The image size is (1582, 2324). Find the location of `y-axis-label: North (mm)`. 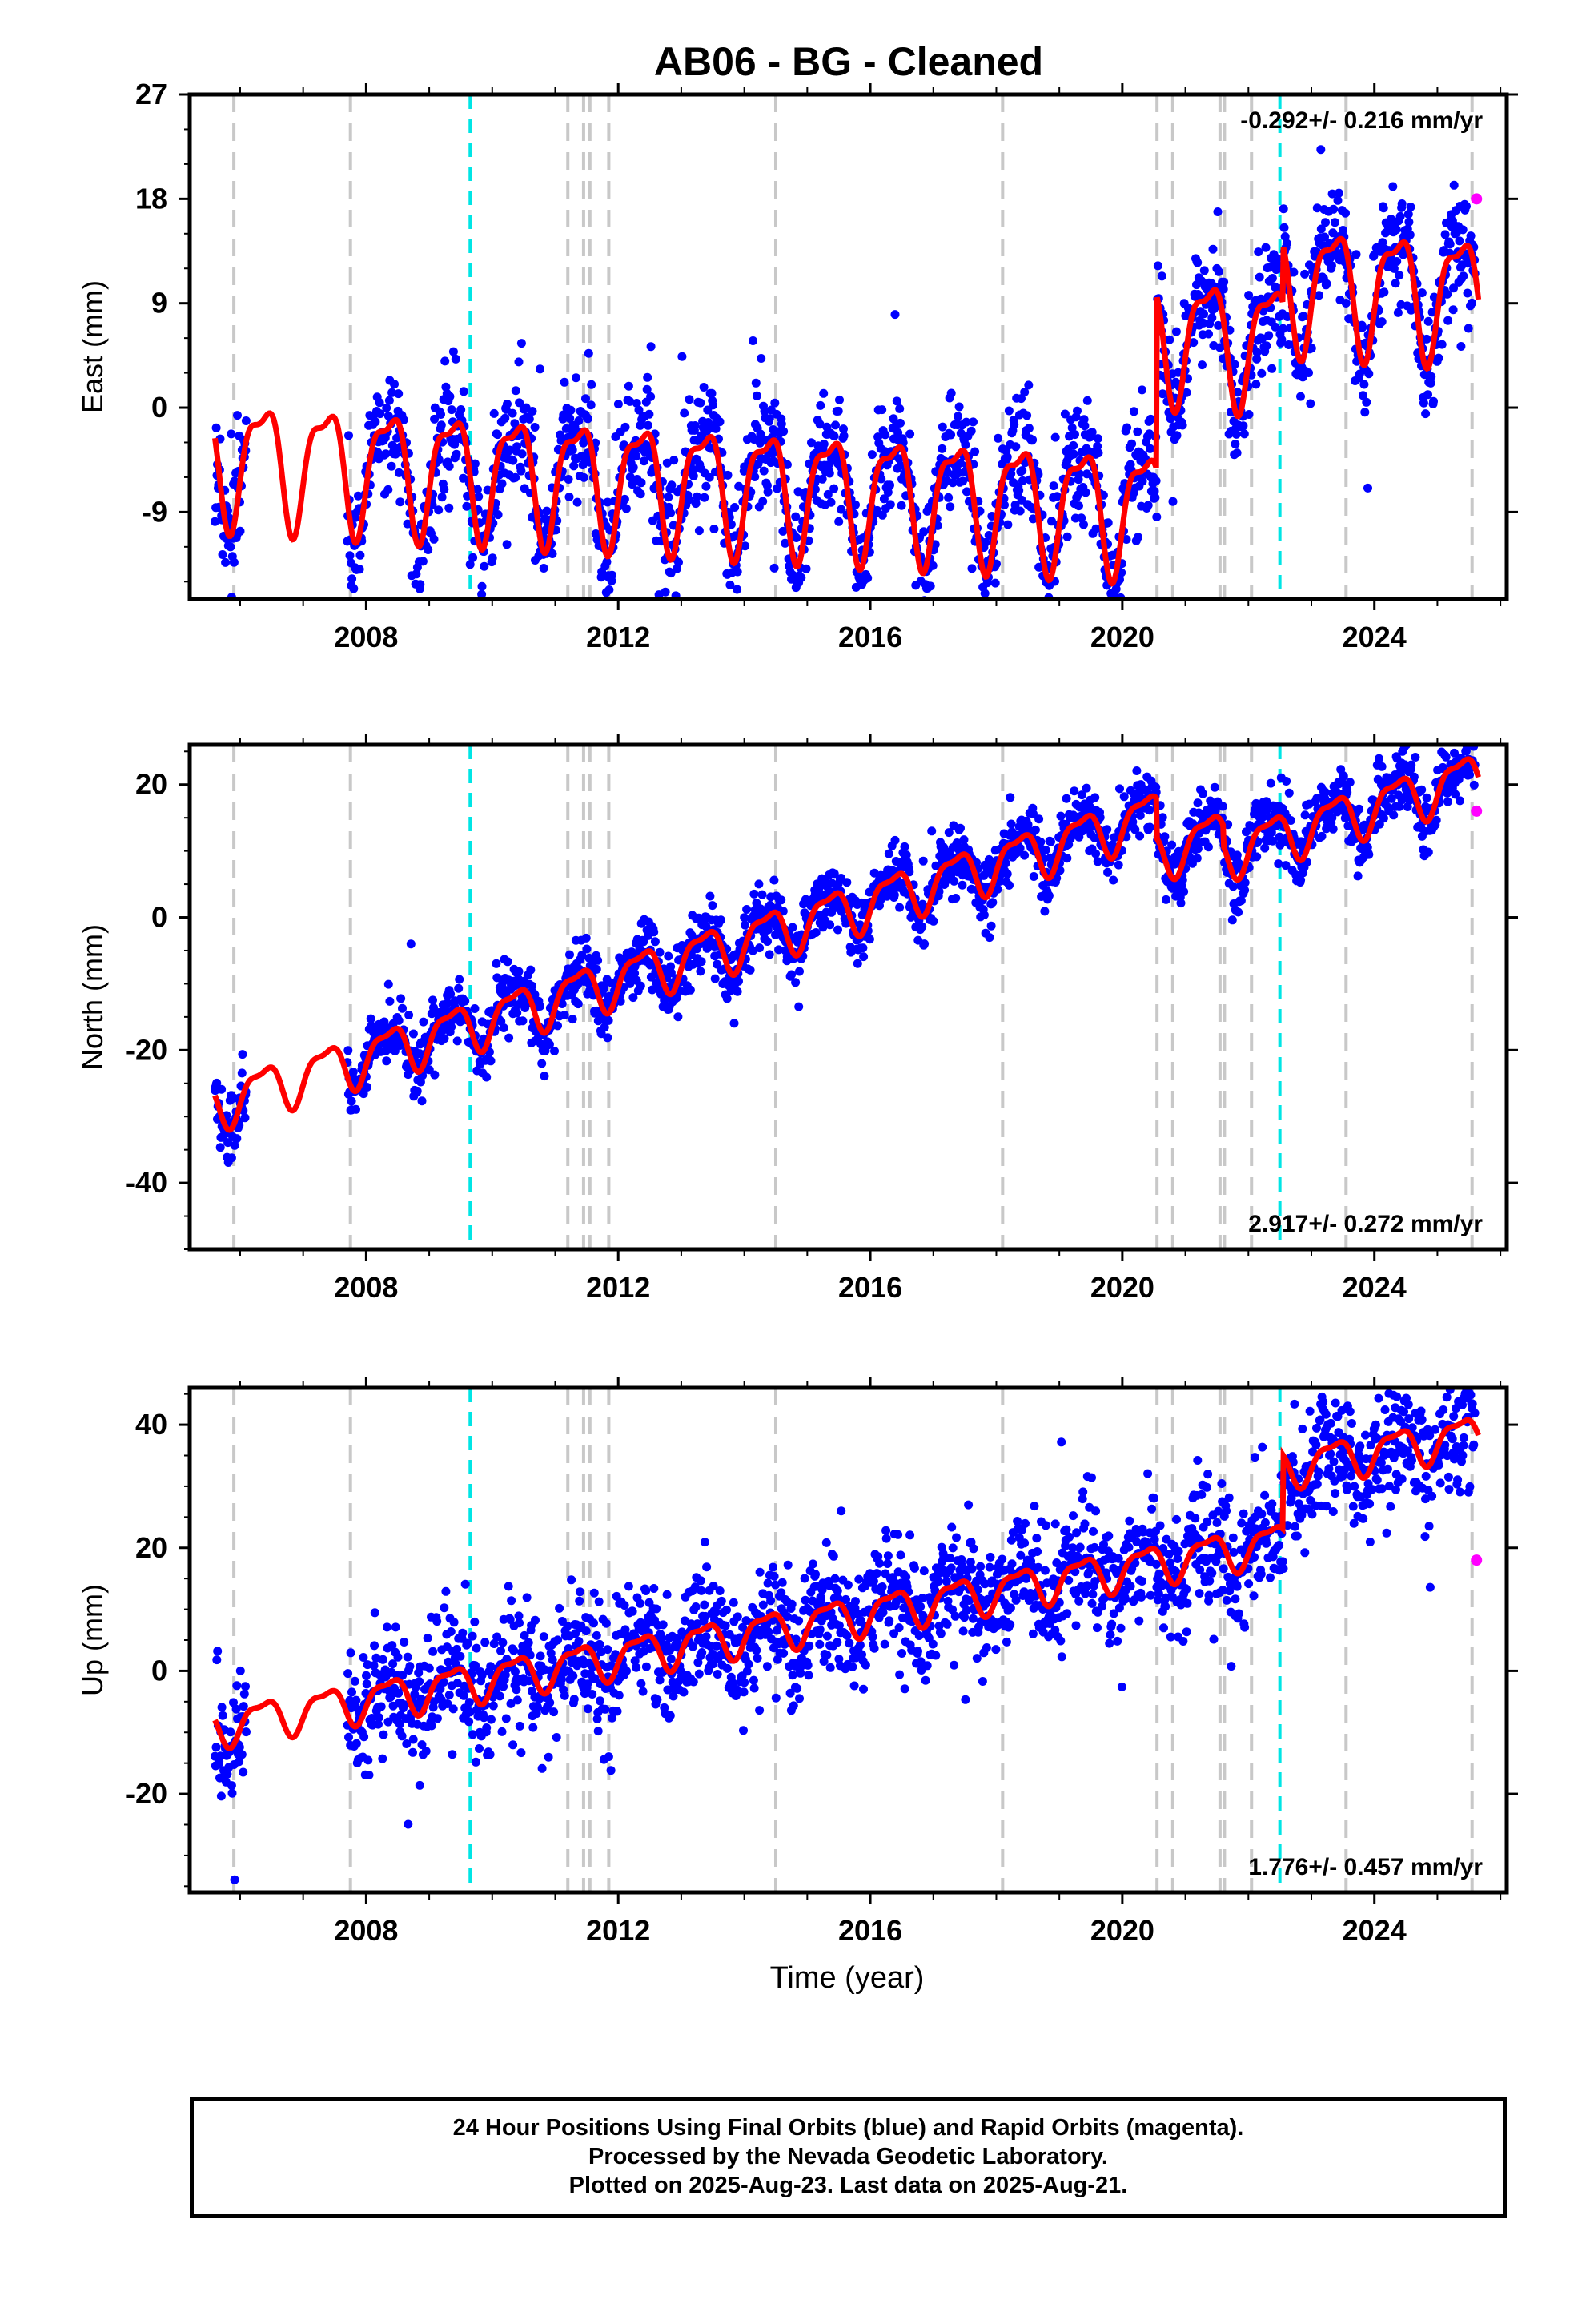

y-axis-label: North (mm) is located at coordinates (92, 997).